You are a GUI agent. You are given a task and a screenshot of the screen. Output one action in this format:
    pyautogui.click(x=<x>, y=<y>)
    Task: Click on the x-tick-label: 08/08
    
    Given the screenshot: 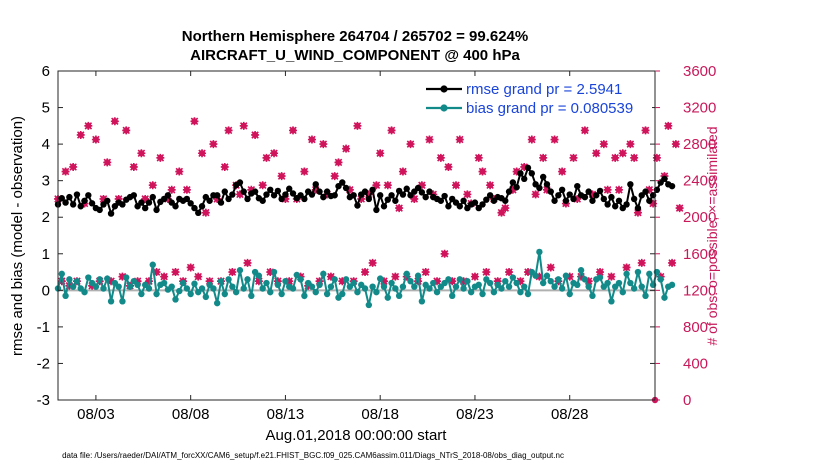 What is the action you would take?
    pyautogui.click(x=191, y=414)
    